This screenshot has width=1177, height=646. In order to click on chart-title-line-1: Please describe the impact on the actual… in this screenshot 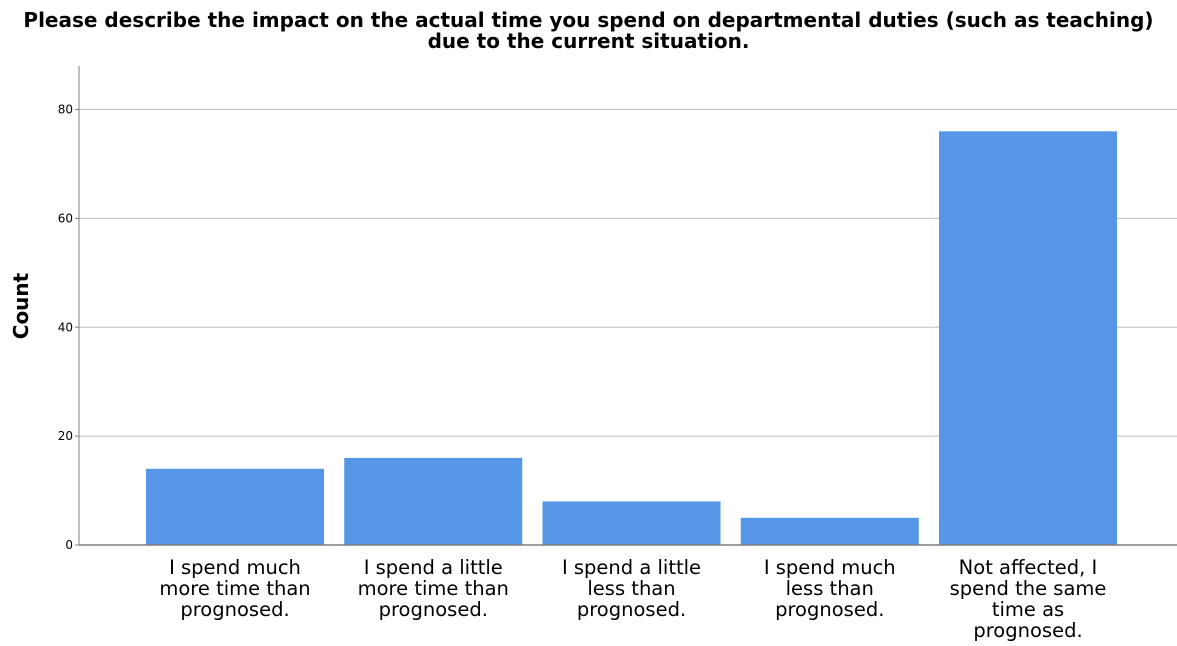, I will do `click(588, 20)`.